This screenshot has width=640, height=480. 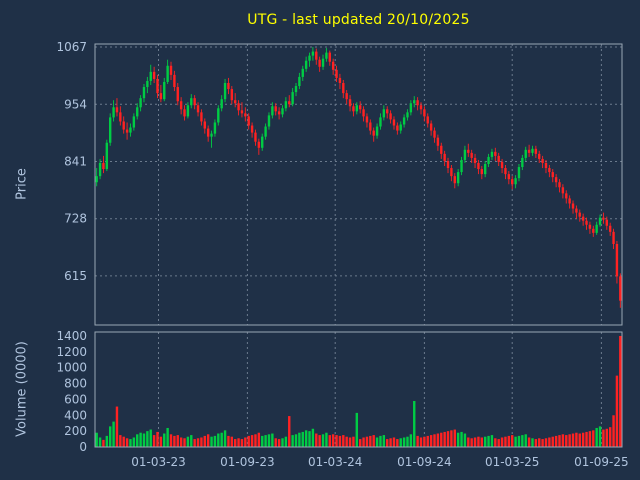 What do you see at coordinates (75, 162) in the screenshot?
I see `price-tick-label: 841` at bounding box center [75, 162].